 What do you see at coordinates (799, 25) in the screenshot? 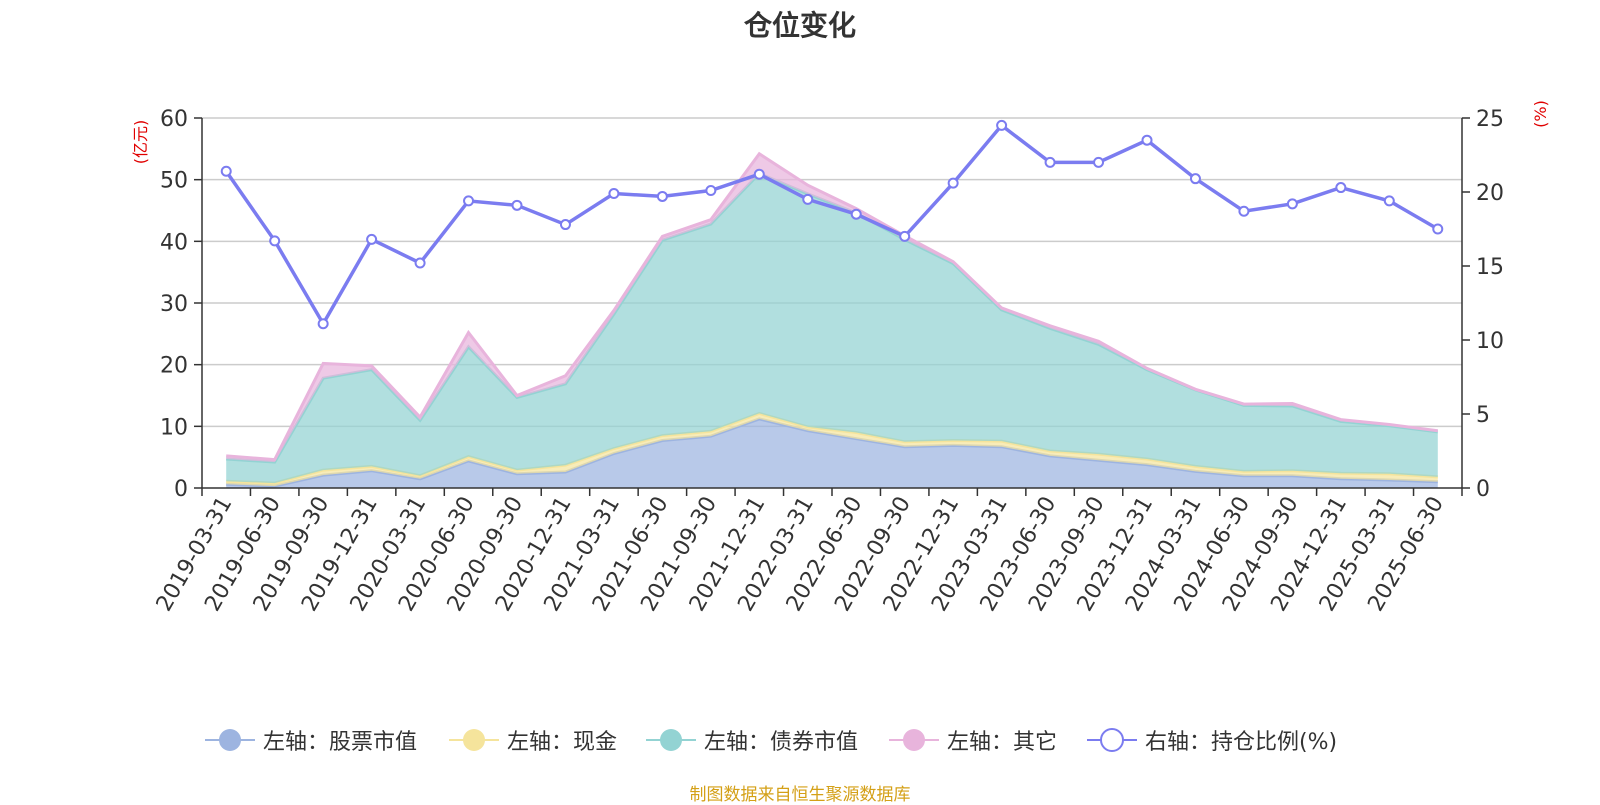
I see `chart-title: 仓位变化` at bounding box center [799, 25].